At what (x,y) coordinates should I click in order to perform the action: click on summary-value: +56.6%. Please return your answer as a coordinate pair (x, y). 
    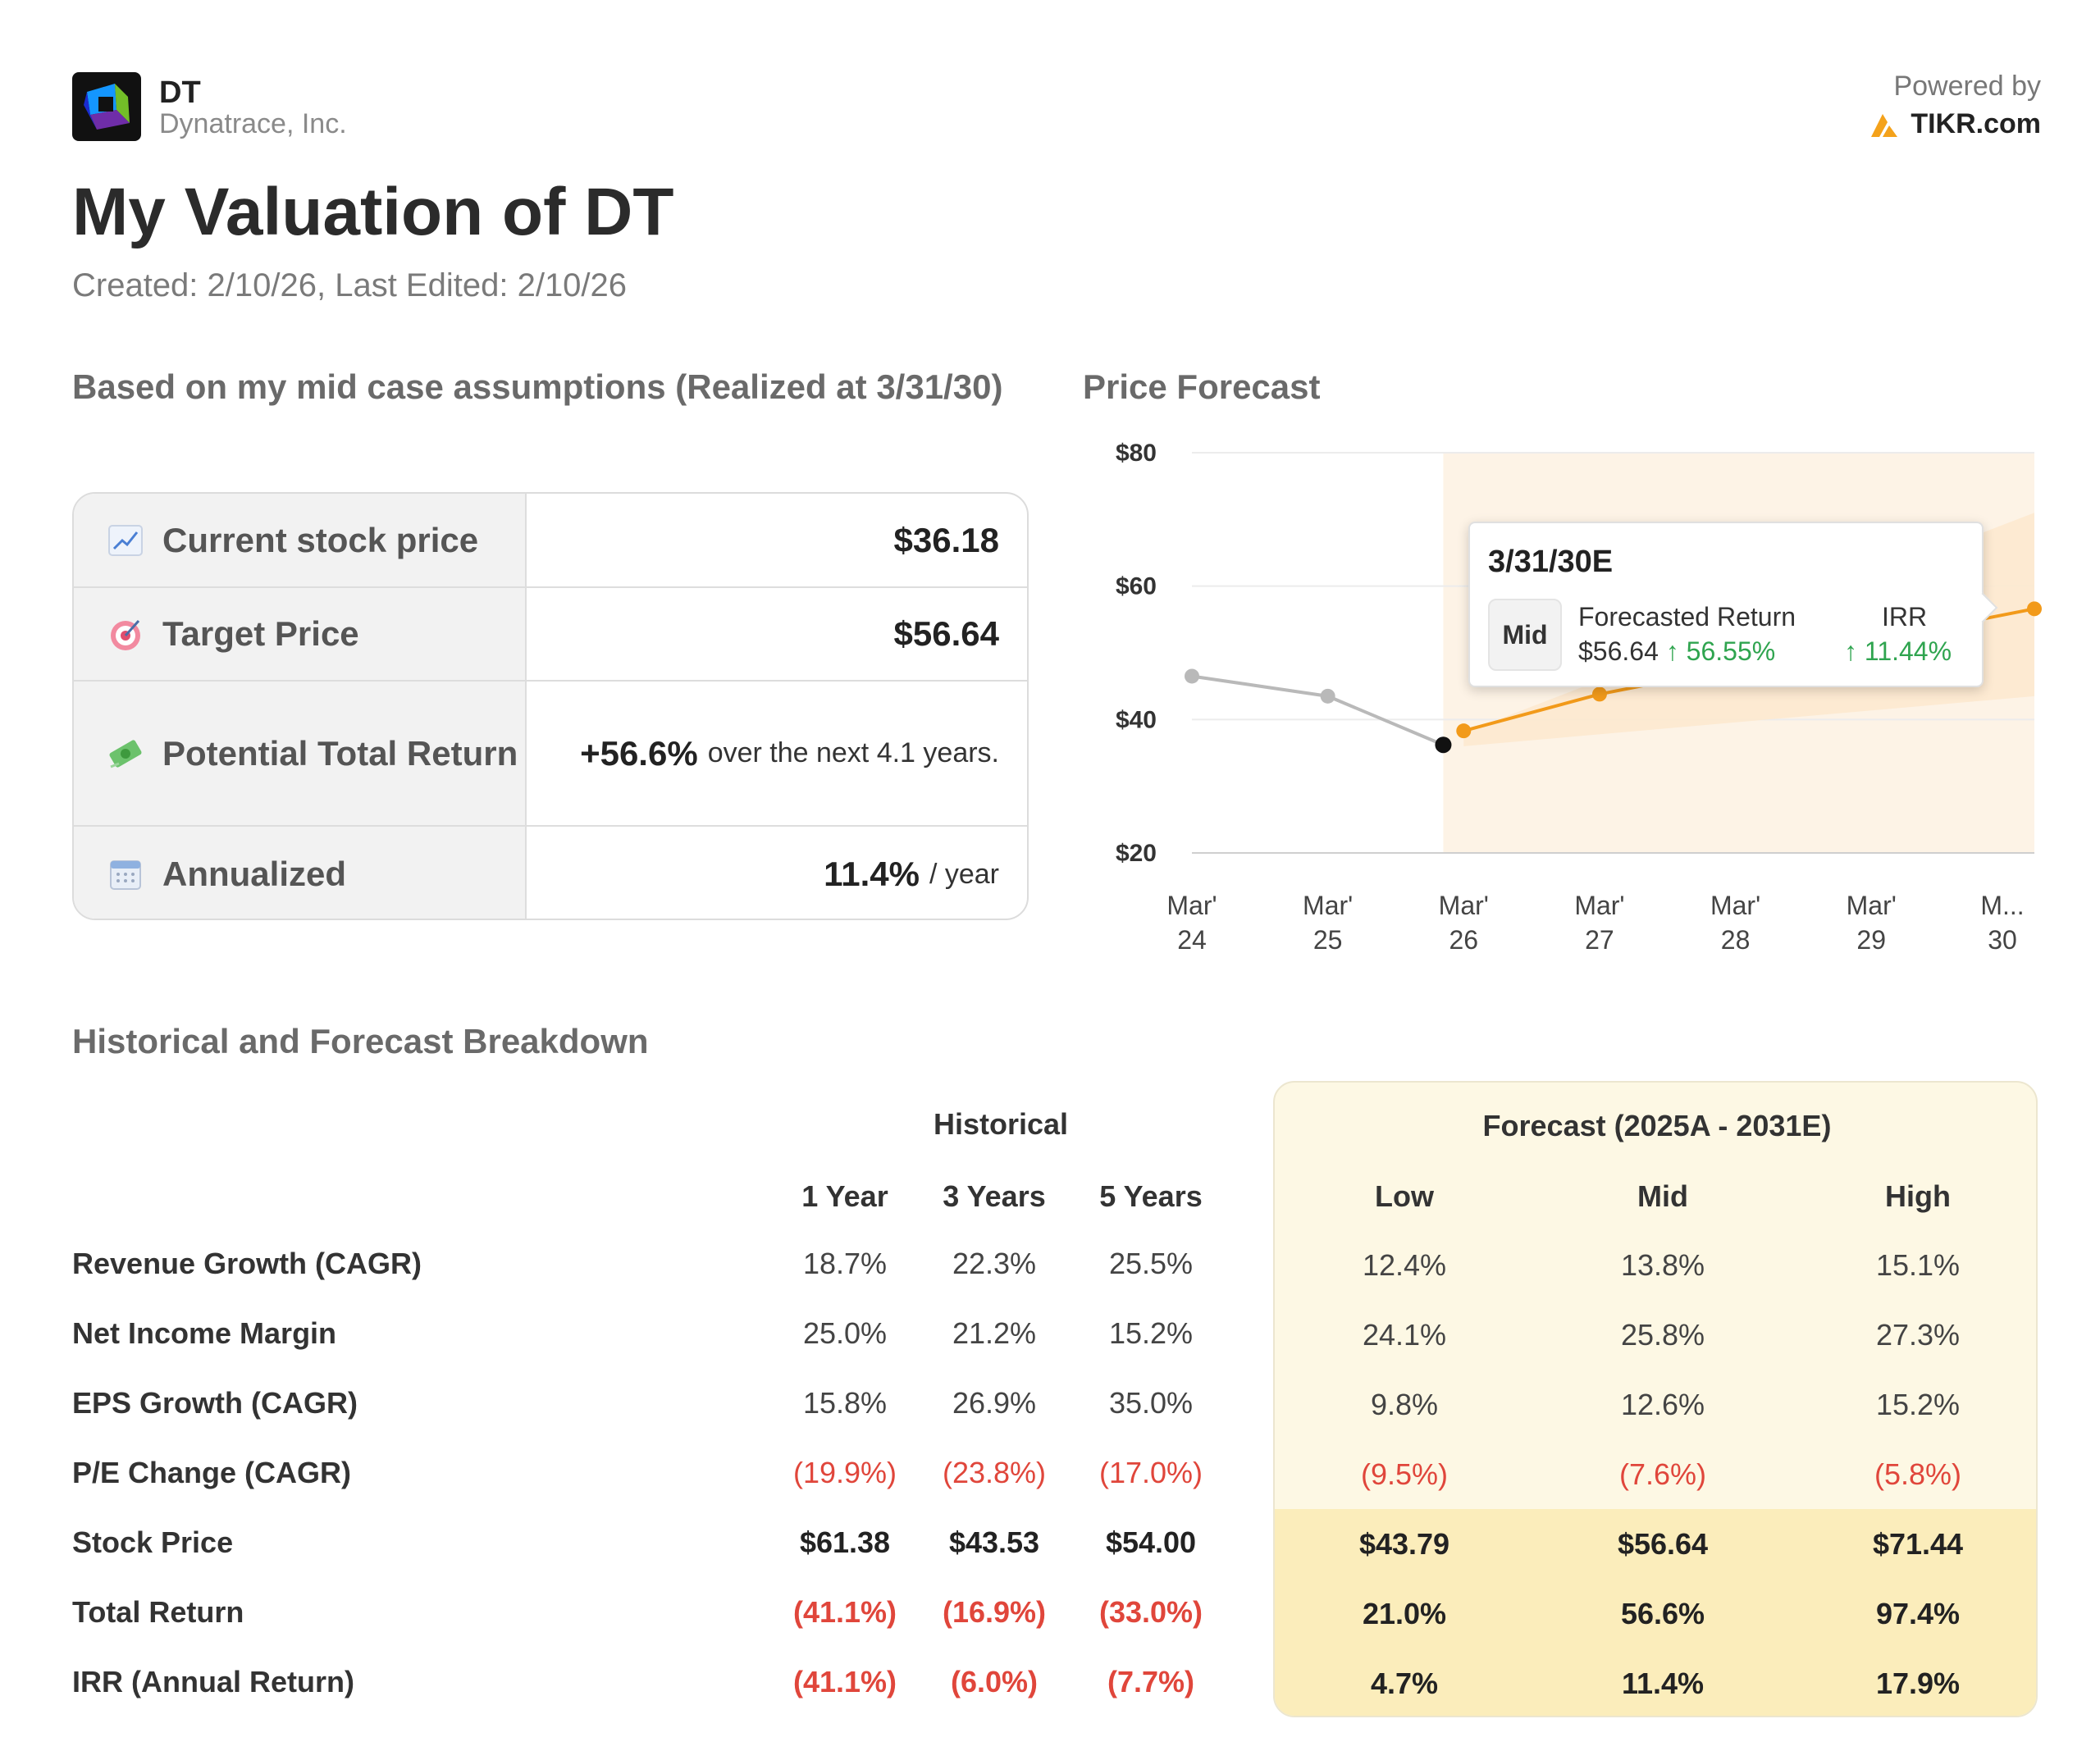
    Looking at the image, I should click on (639, 753).